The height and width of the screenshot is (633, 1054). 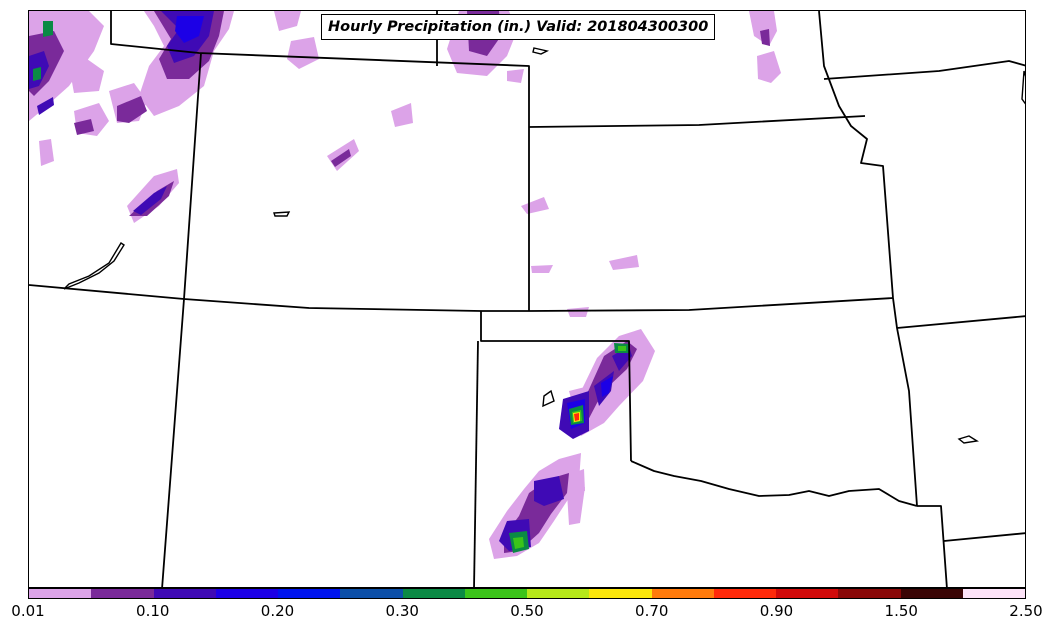 I want to click on colorbar-tick-label: 0.01, so click(x=28, y=611).